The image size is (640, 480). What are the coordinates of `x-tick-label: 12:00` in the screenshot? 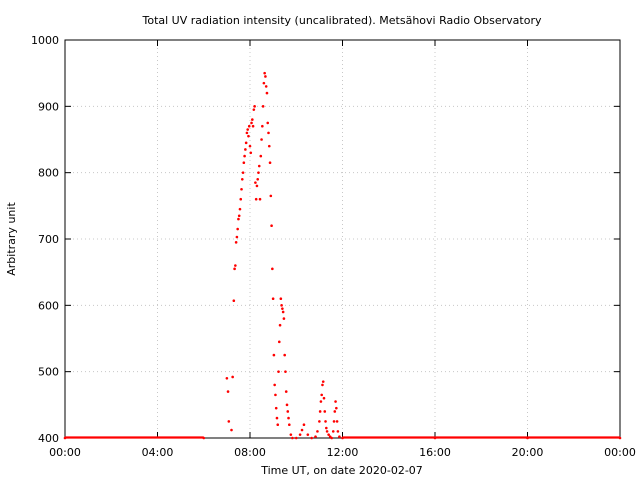 It's located at (343, 452).